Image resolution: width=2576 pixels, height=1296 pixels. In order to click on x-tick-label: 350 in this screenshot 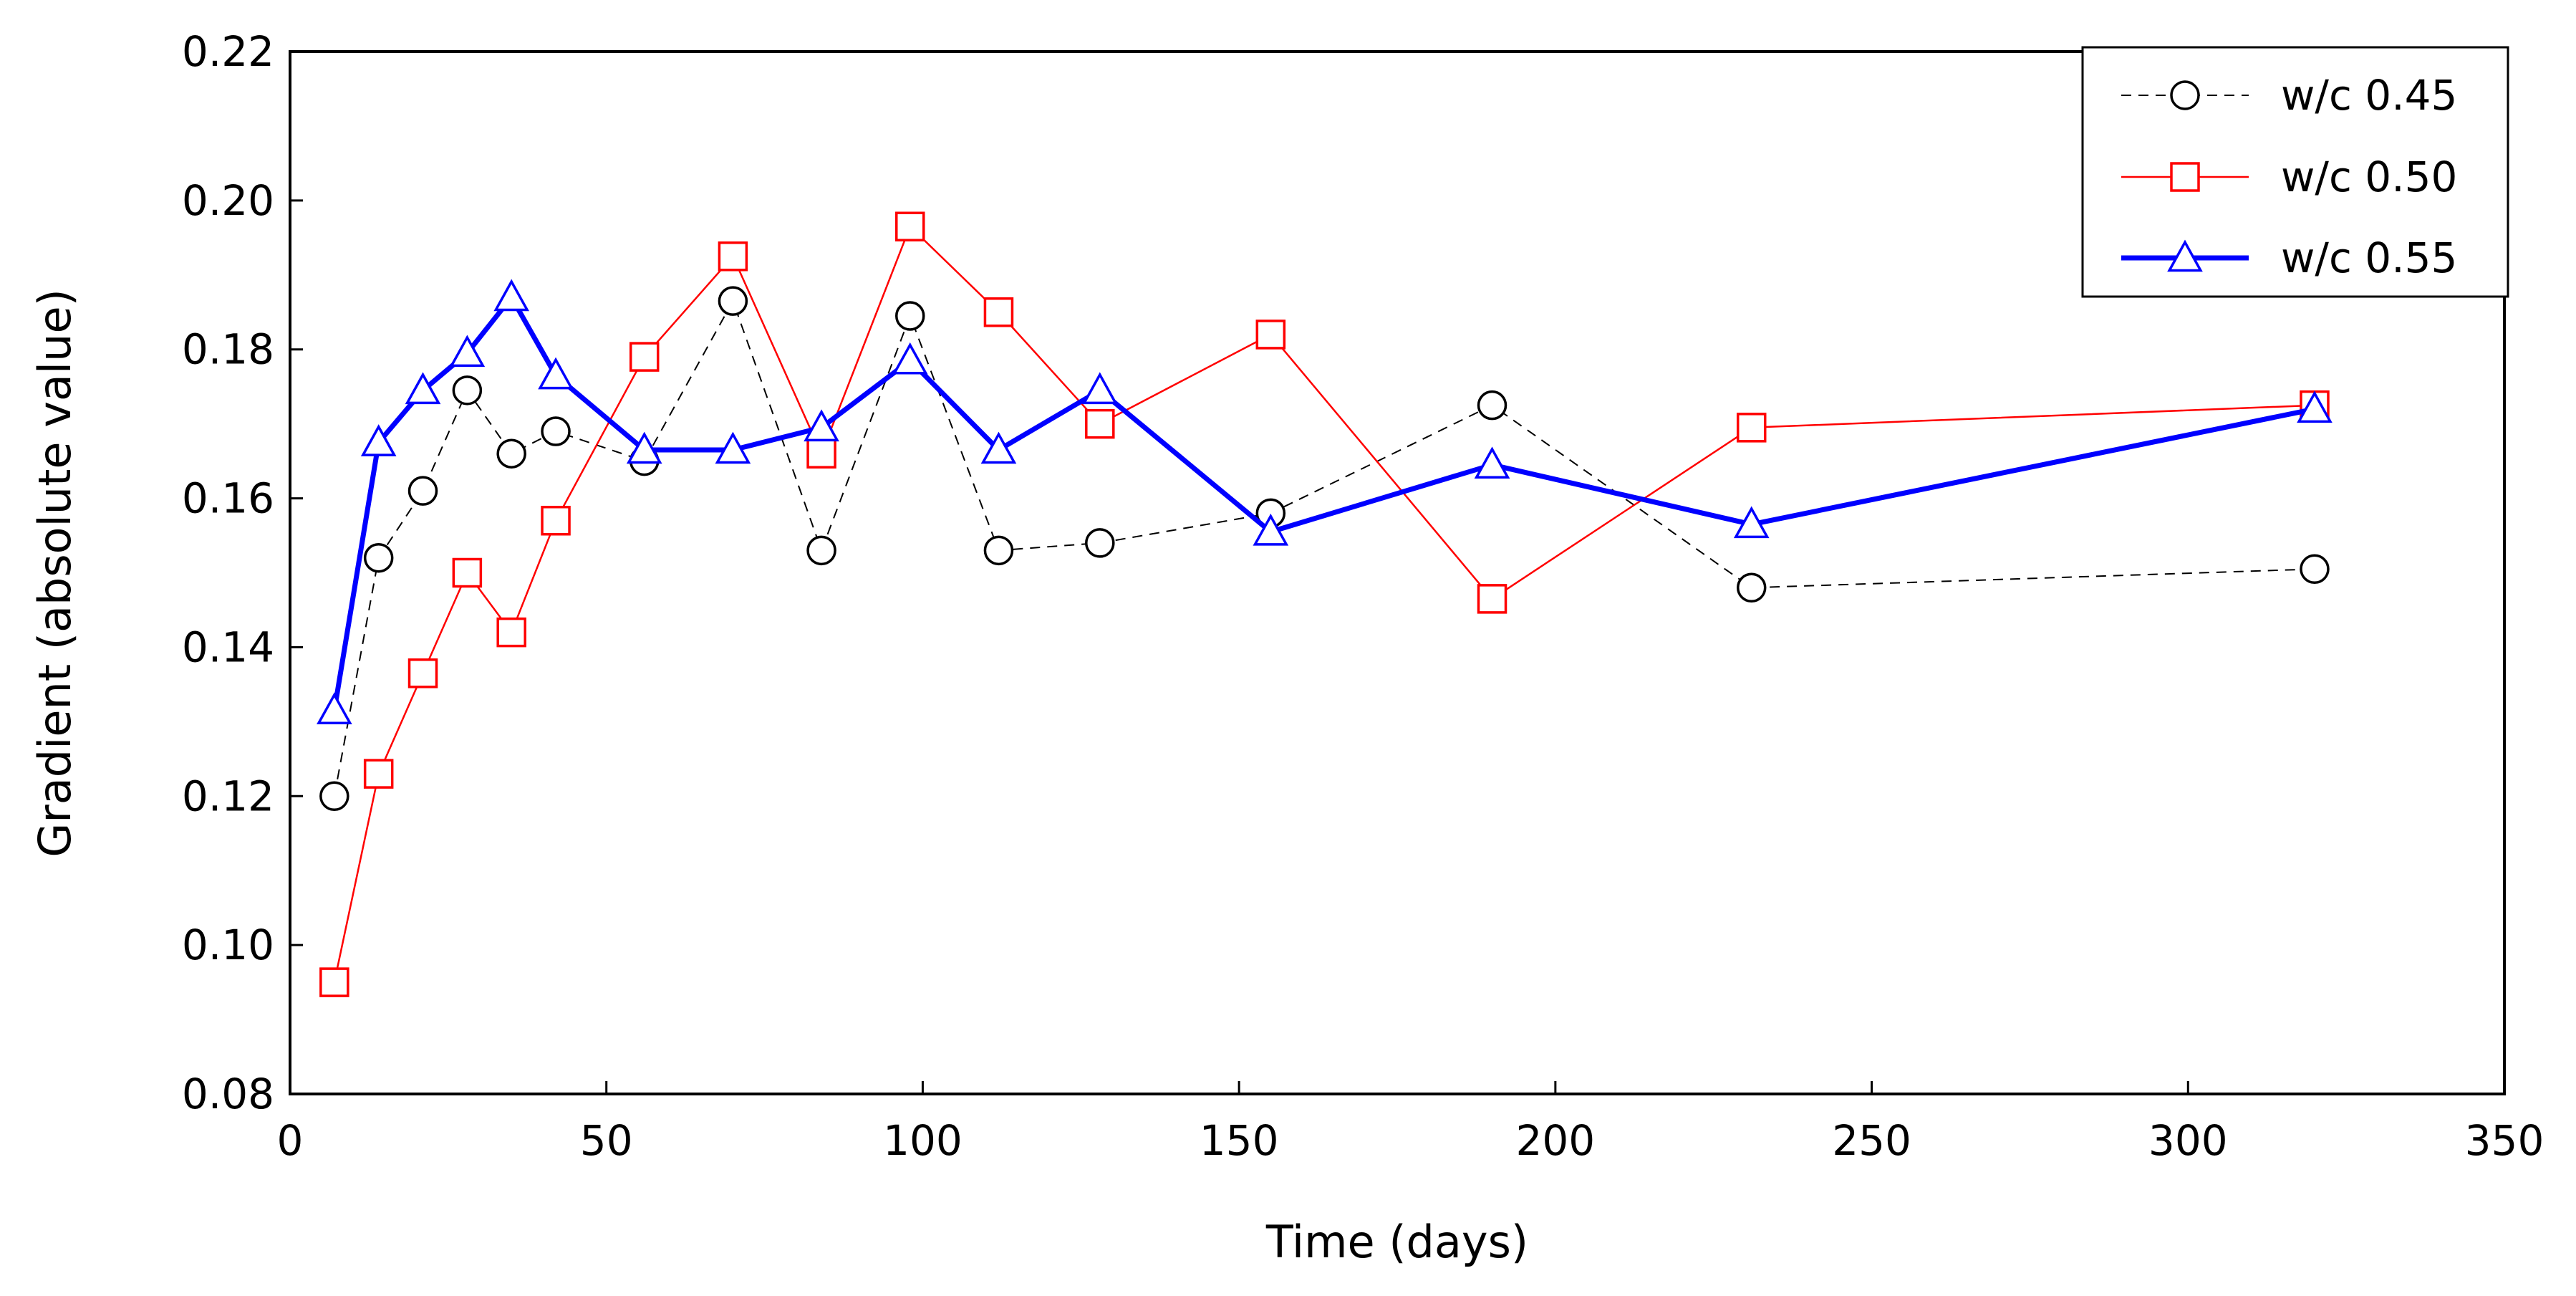, I will do `click(2504, 1140)`.